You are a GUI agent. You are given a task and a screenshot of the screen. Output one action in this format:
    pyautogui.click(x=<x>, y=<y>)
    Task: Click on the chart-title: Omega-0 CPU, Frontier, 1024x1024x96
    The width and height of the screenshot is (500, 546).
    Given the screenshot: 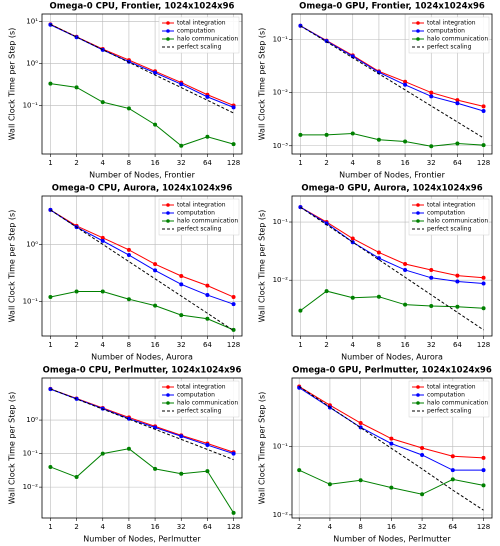 What is the action you would take?
    pyautogui.click(x=142, y=7)
    